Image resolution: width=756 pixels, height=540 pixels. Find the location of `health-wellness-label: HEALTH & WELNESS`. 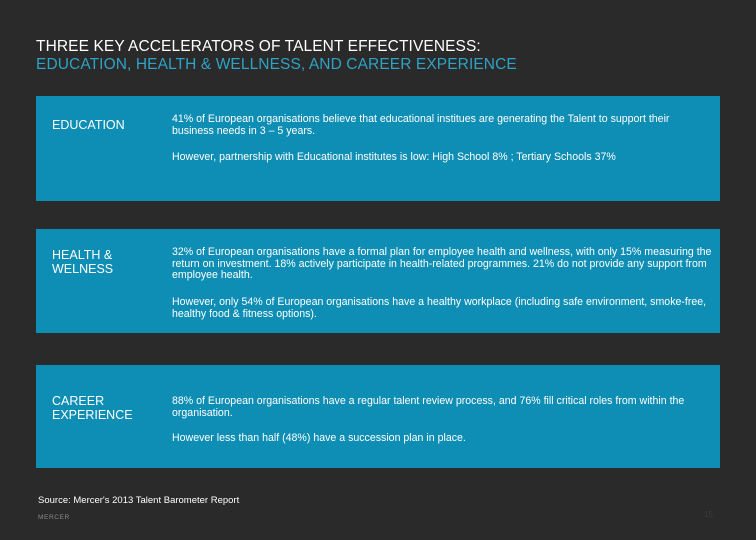

health-wellness-label: HEALTH & WELNESS is located at coordinates (83, 262).